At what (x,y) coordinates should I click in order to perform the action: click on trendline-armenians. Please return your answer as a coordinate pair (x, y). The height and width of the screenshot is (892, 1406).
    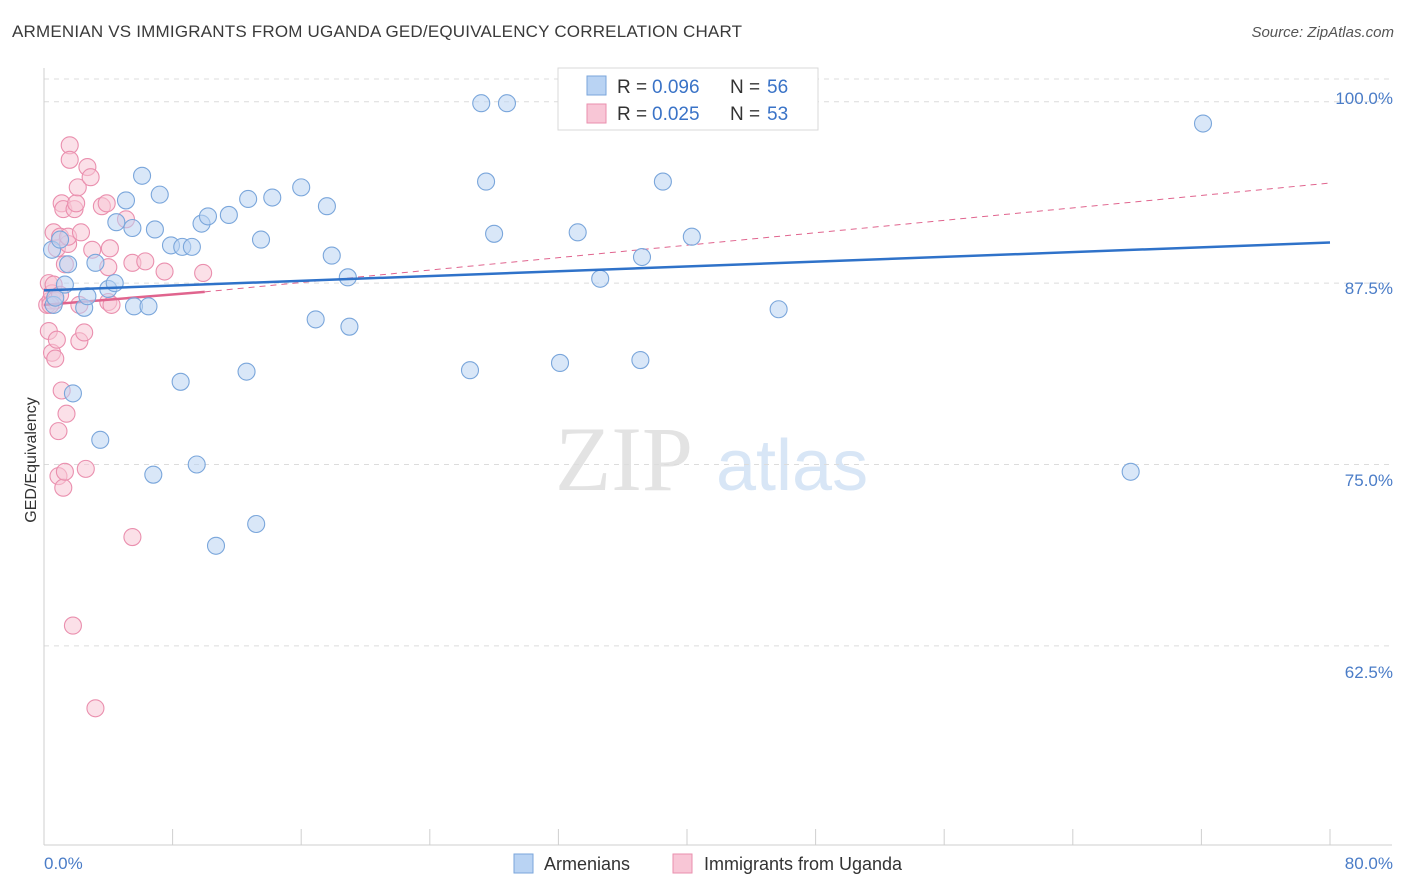
    Looking at the image, I should click on (687, 266).